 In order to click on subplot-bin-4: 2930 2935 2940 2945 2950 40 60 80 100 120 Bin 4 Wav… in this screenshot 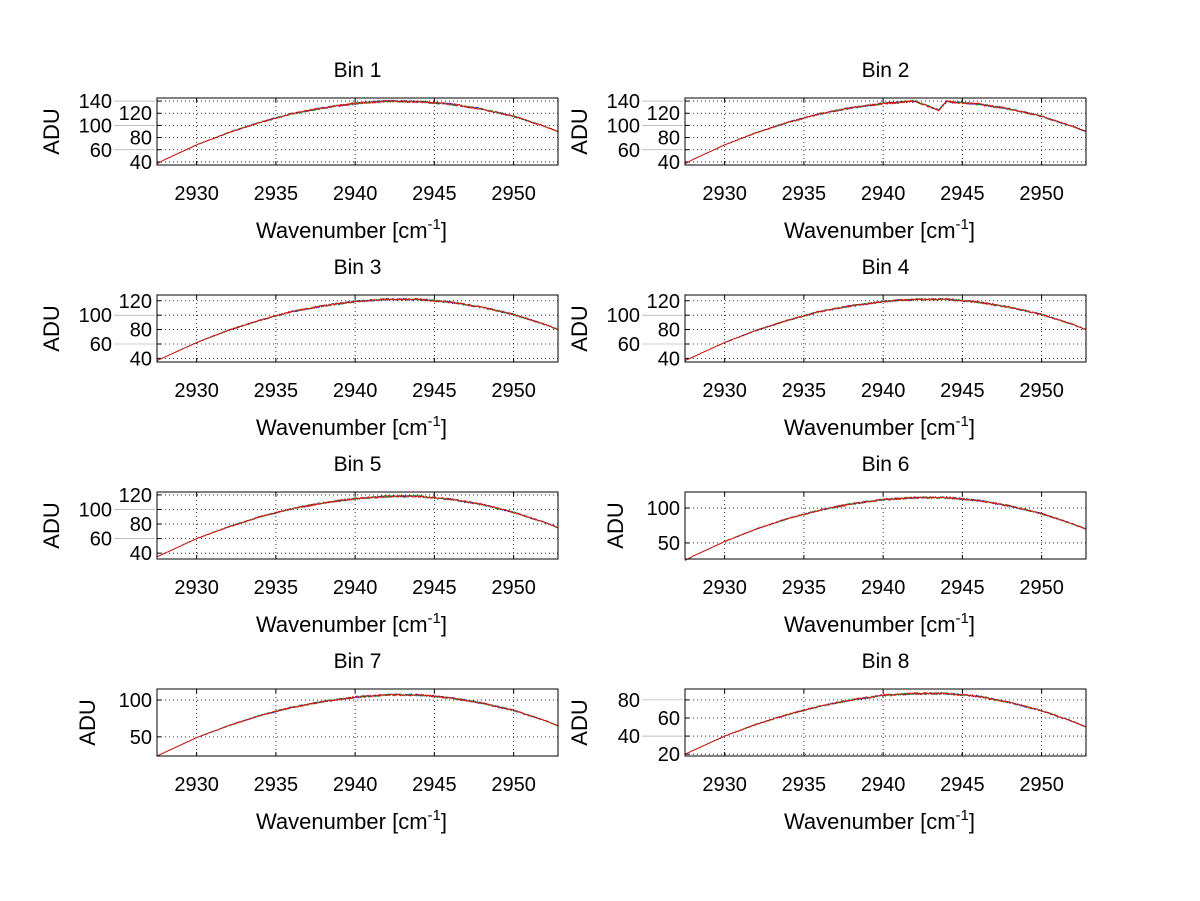, I will do `click(827, 348)`.